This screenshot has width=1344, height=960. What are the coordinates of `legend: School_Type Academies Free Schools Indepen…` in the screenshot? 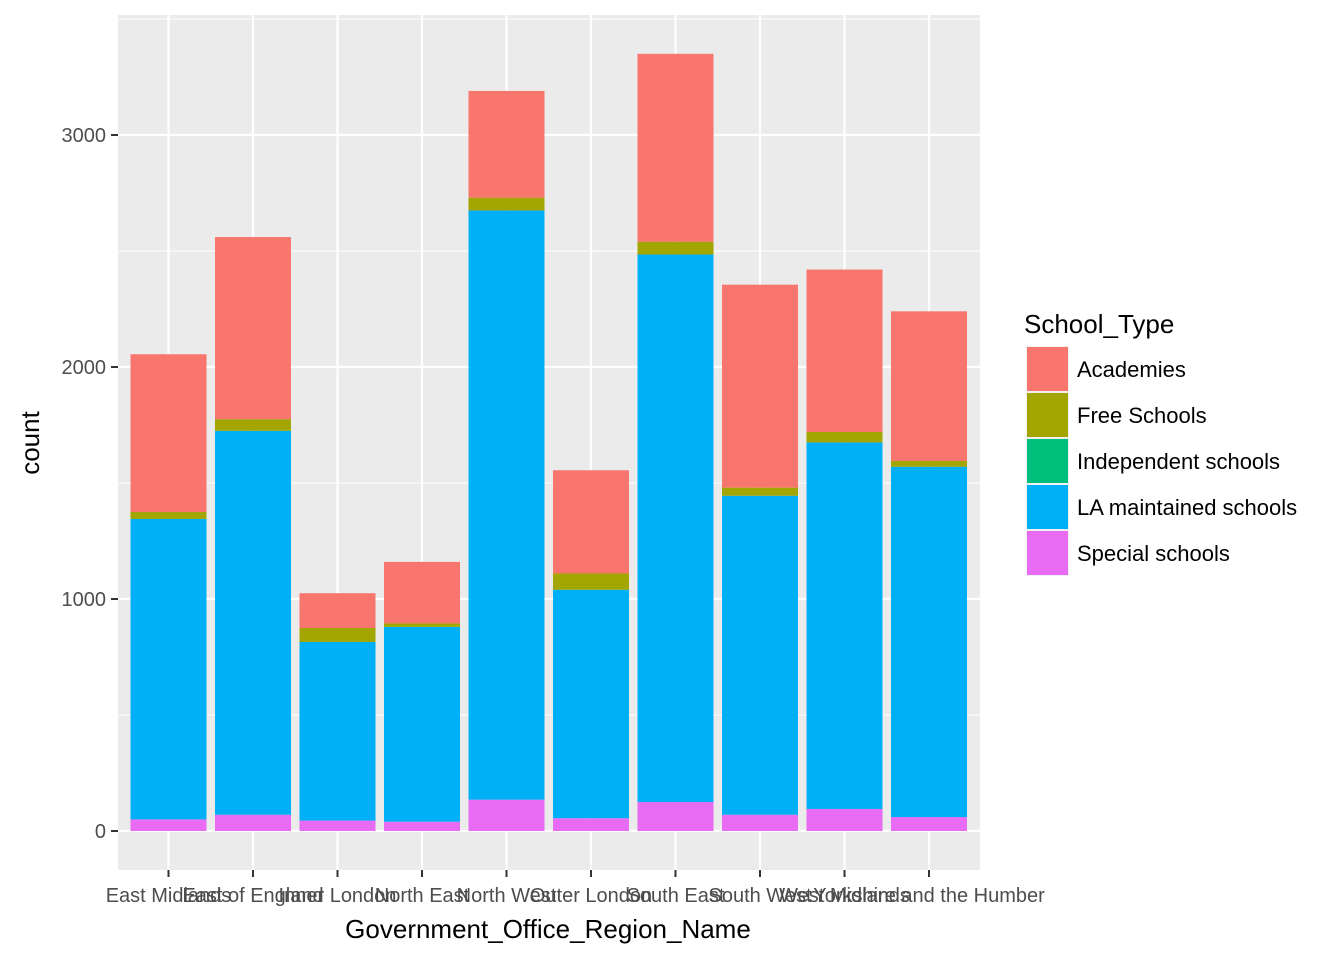 It's located at (1160, 442).